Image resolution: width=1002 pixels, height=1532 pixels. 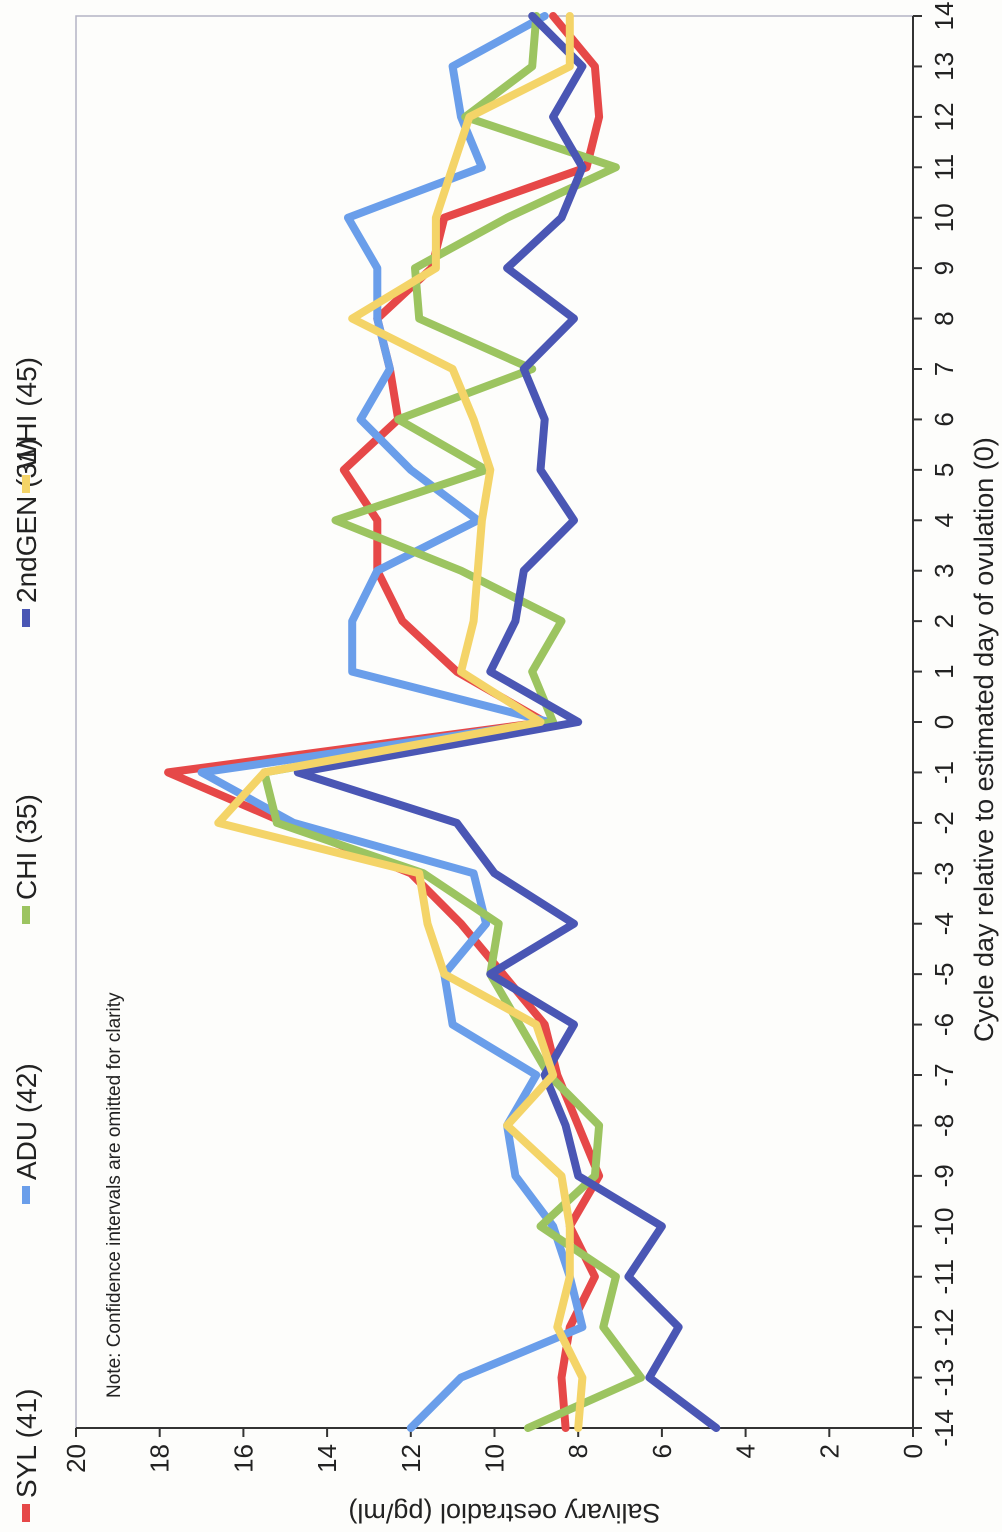 What do you see at coordinates (944, 167) in the screenshot?
I see `x-tick-label: 11` at bounding box center [944, 167].